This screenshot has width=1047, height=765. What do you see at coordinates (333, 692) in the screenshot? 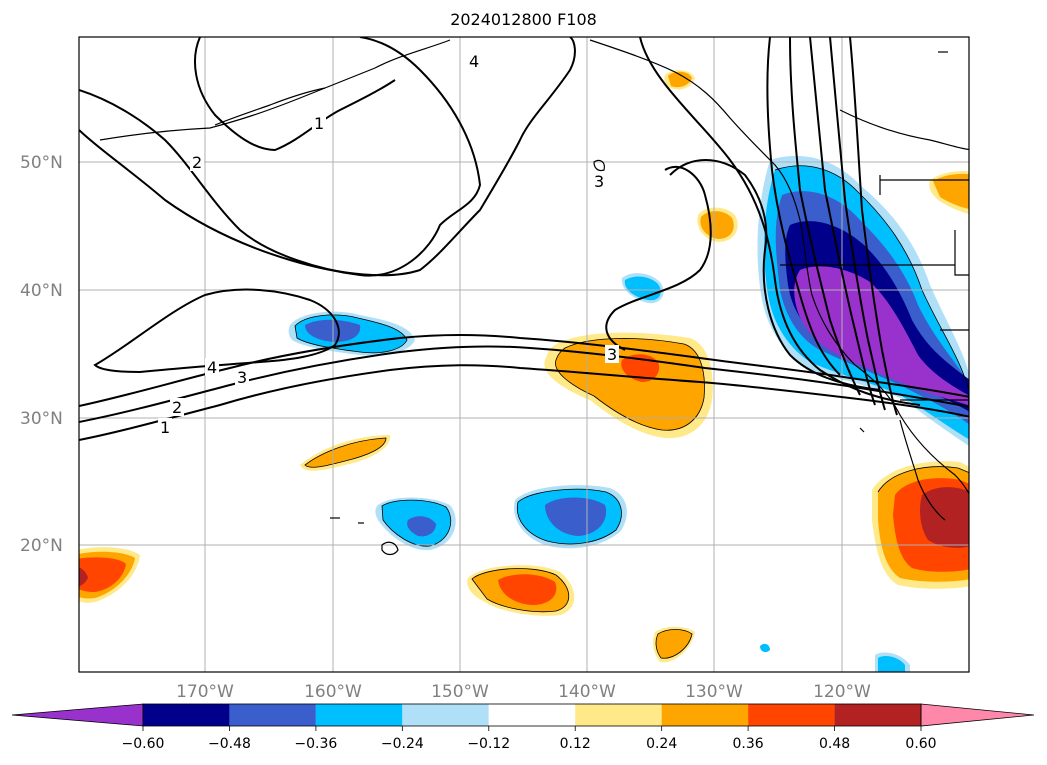
I see `lon-label-160w: 160°W` at bounding box center [333, 692].